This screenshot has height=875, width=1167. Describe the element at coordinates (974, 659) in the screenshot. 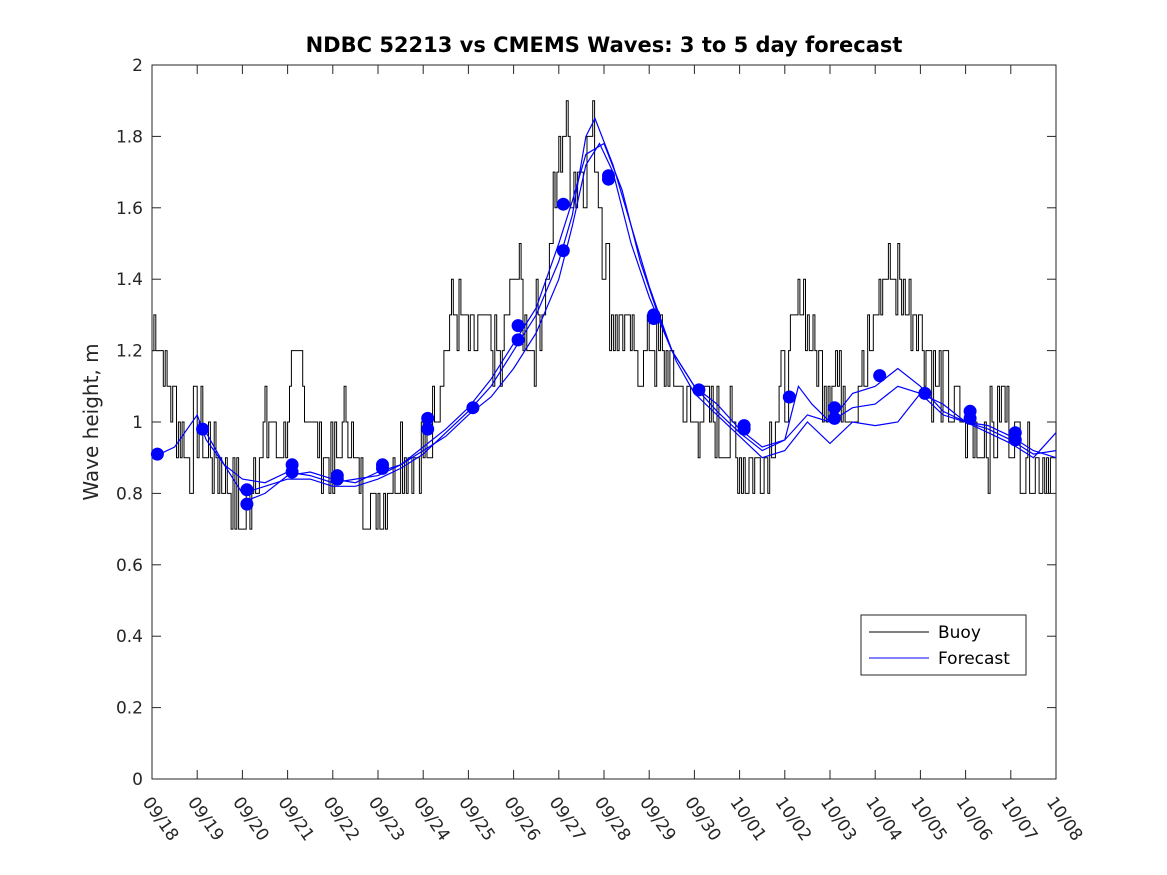

I see `legend-forecast-label: Forecast` at that location.